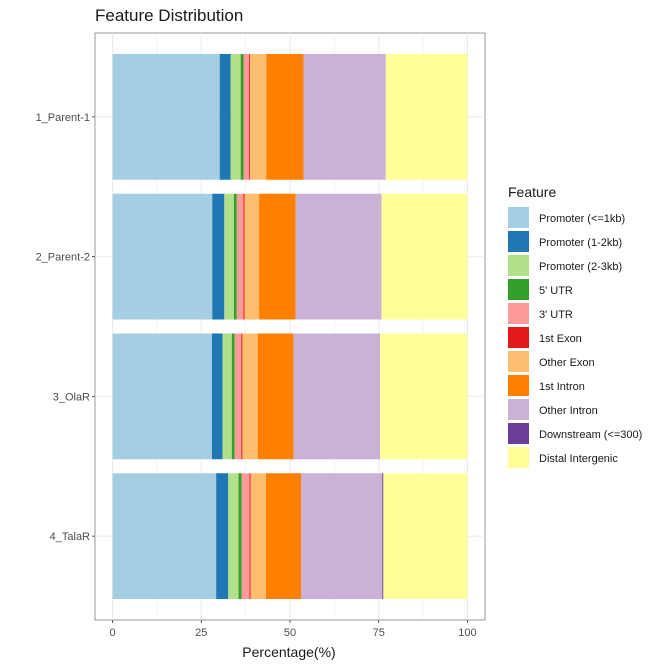  I want to click on legend-label: Promoter (<=1kb), so click(582, 219).